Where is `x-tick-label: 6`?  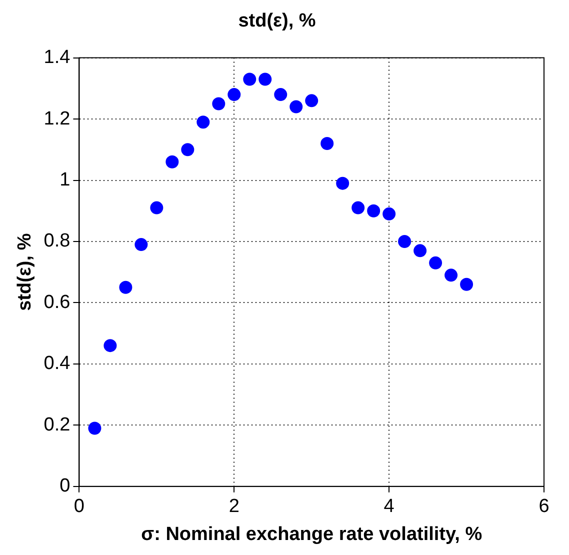
x-tick-label: 6 is located at coordinates (544, 507).